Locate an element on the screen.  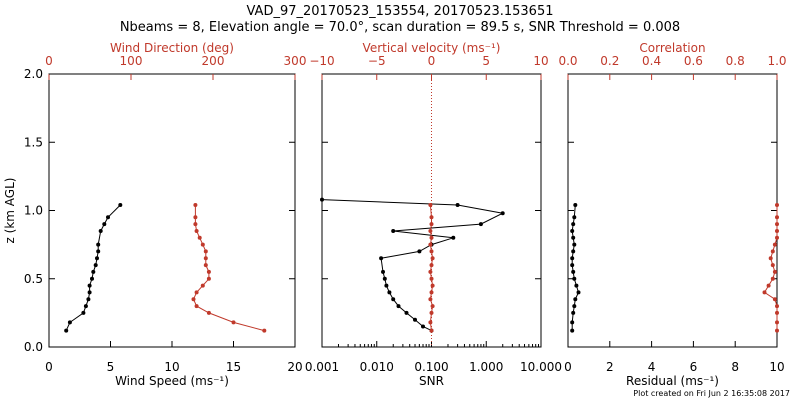
x-tick-label: 0.010 is located at coordinates (377, 367).